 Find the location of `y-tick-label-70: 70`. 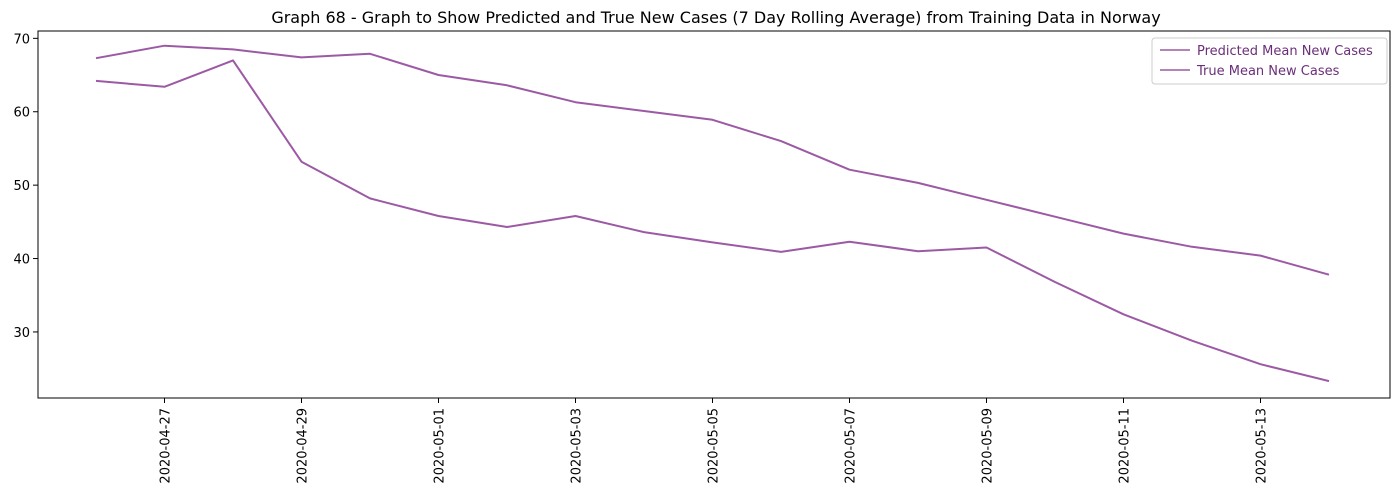

y-tick-label-70: 70 is located at coordinates (21, 39).